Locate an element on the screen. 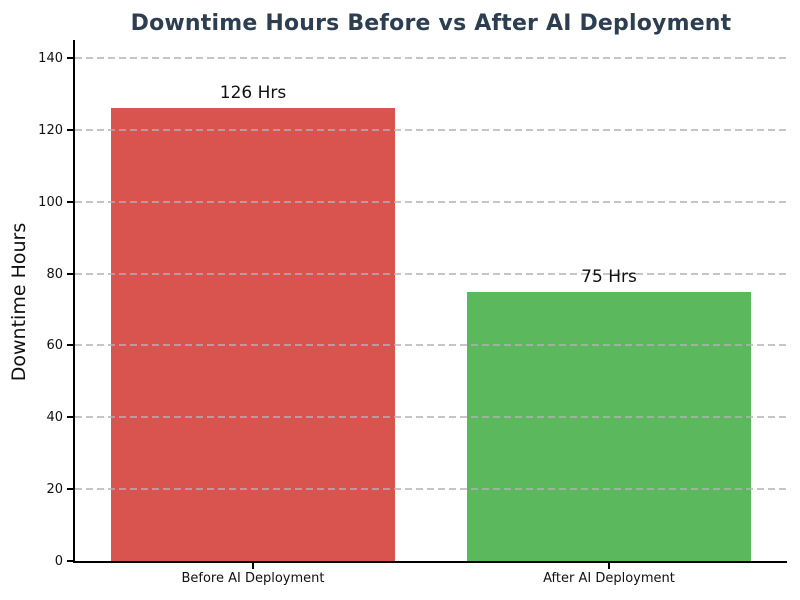  y-axis-spine is located at coordinates (74, 301).